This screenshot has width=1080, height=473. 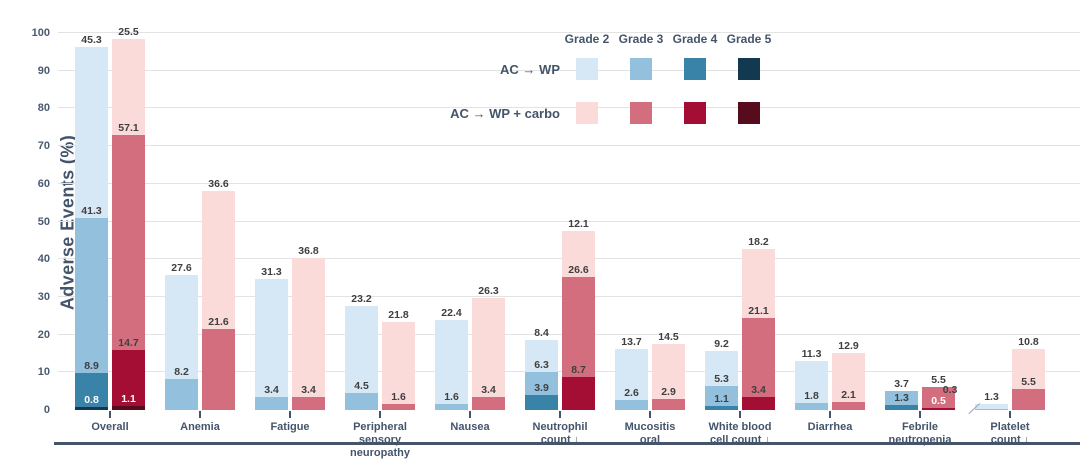 What do you see at coordinates (578, 269) in the screenshot?
I see `value-label: 26.6` at bounding box center [578, 269].